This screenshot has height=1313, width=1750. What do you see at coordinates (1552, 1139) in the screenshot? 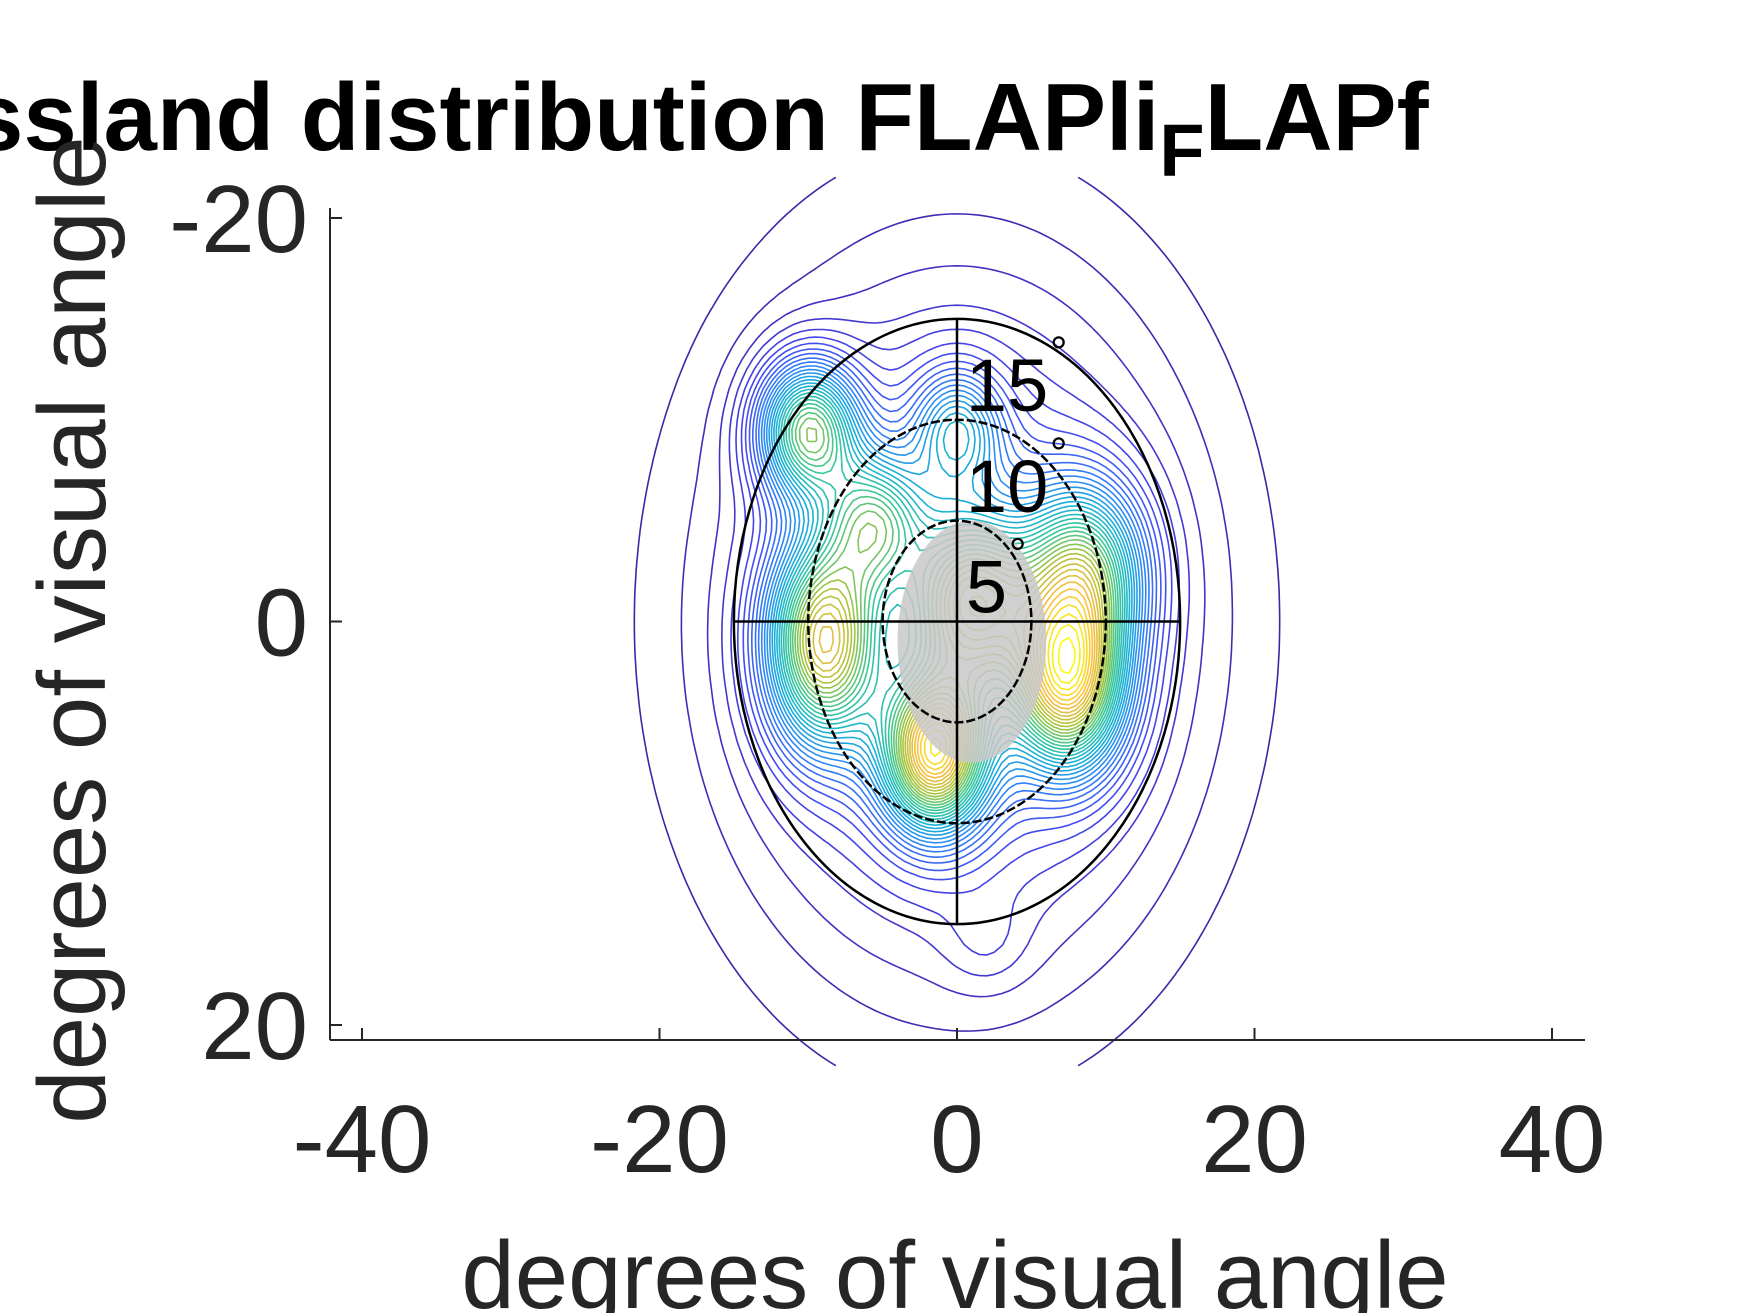
I see `x-tick-label: 40` at bounding box center [1552, 1139].